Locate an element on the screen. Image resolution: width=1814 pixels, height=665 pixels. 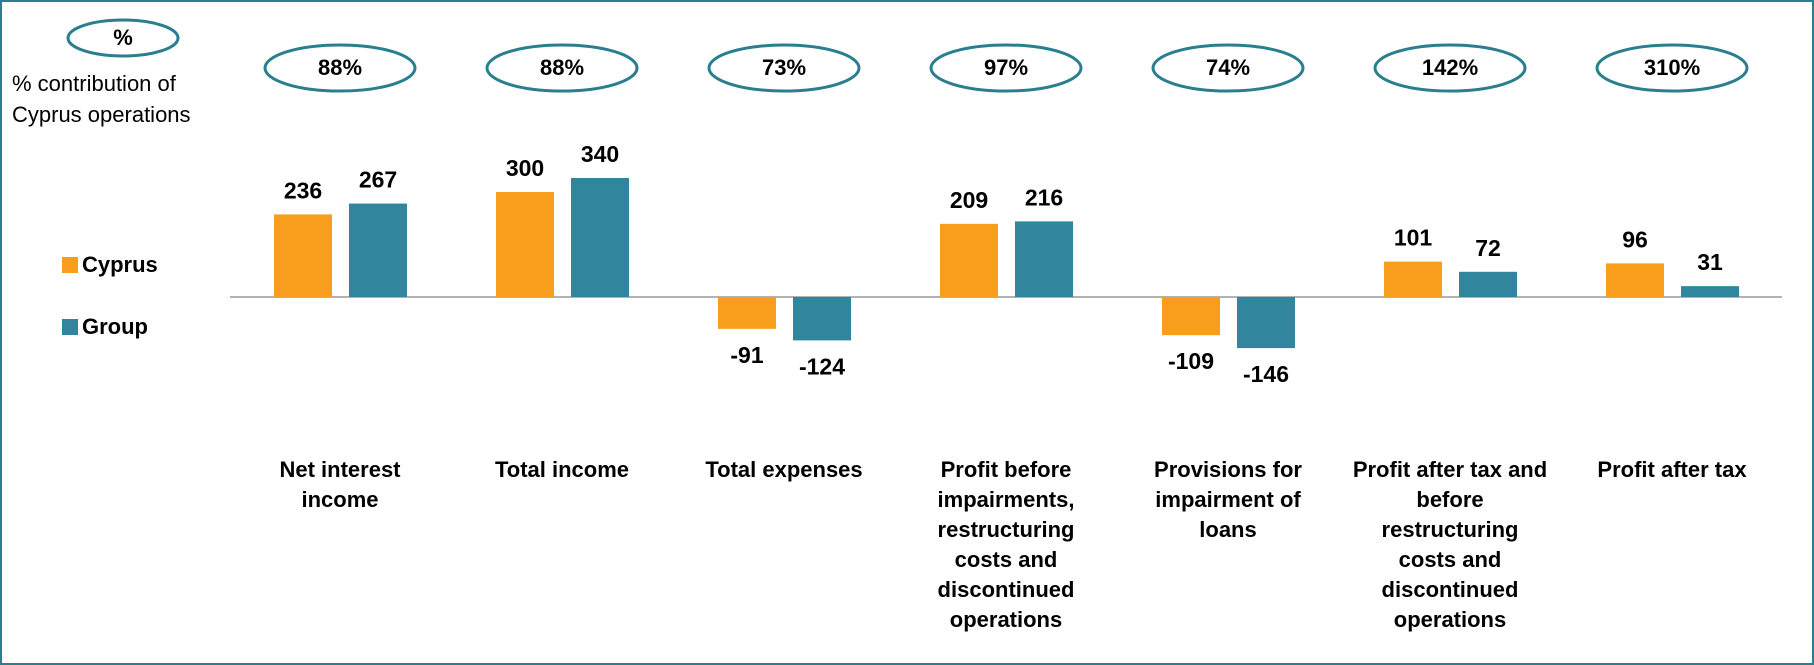
category-label: Profit after tax is located at coordinates (1672, 469).